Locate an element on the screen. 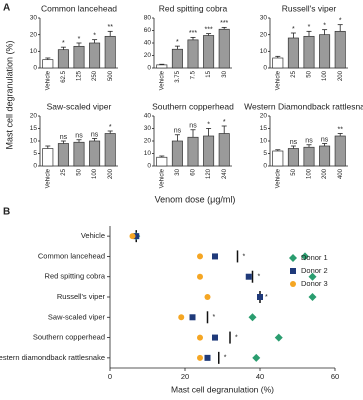  chart-title: Red spitting cobra is located at coordinates (193, 8).